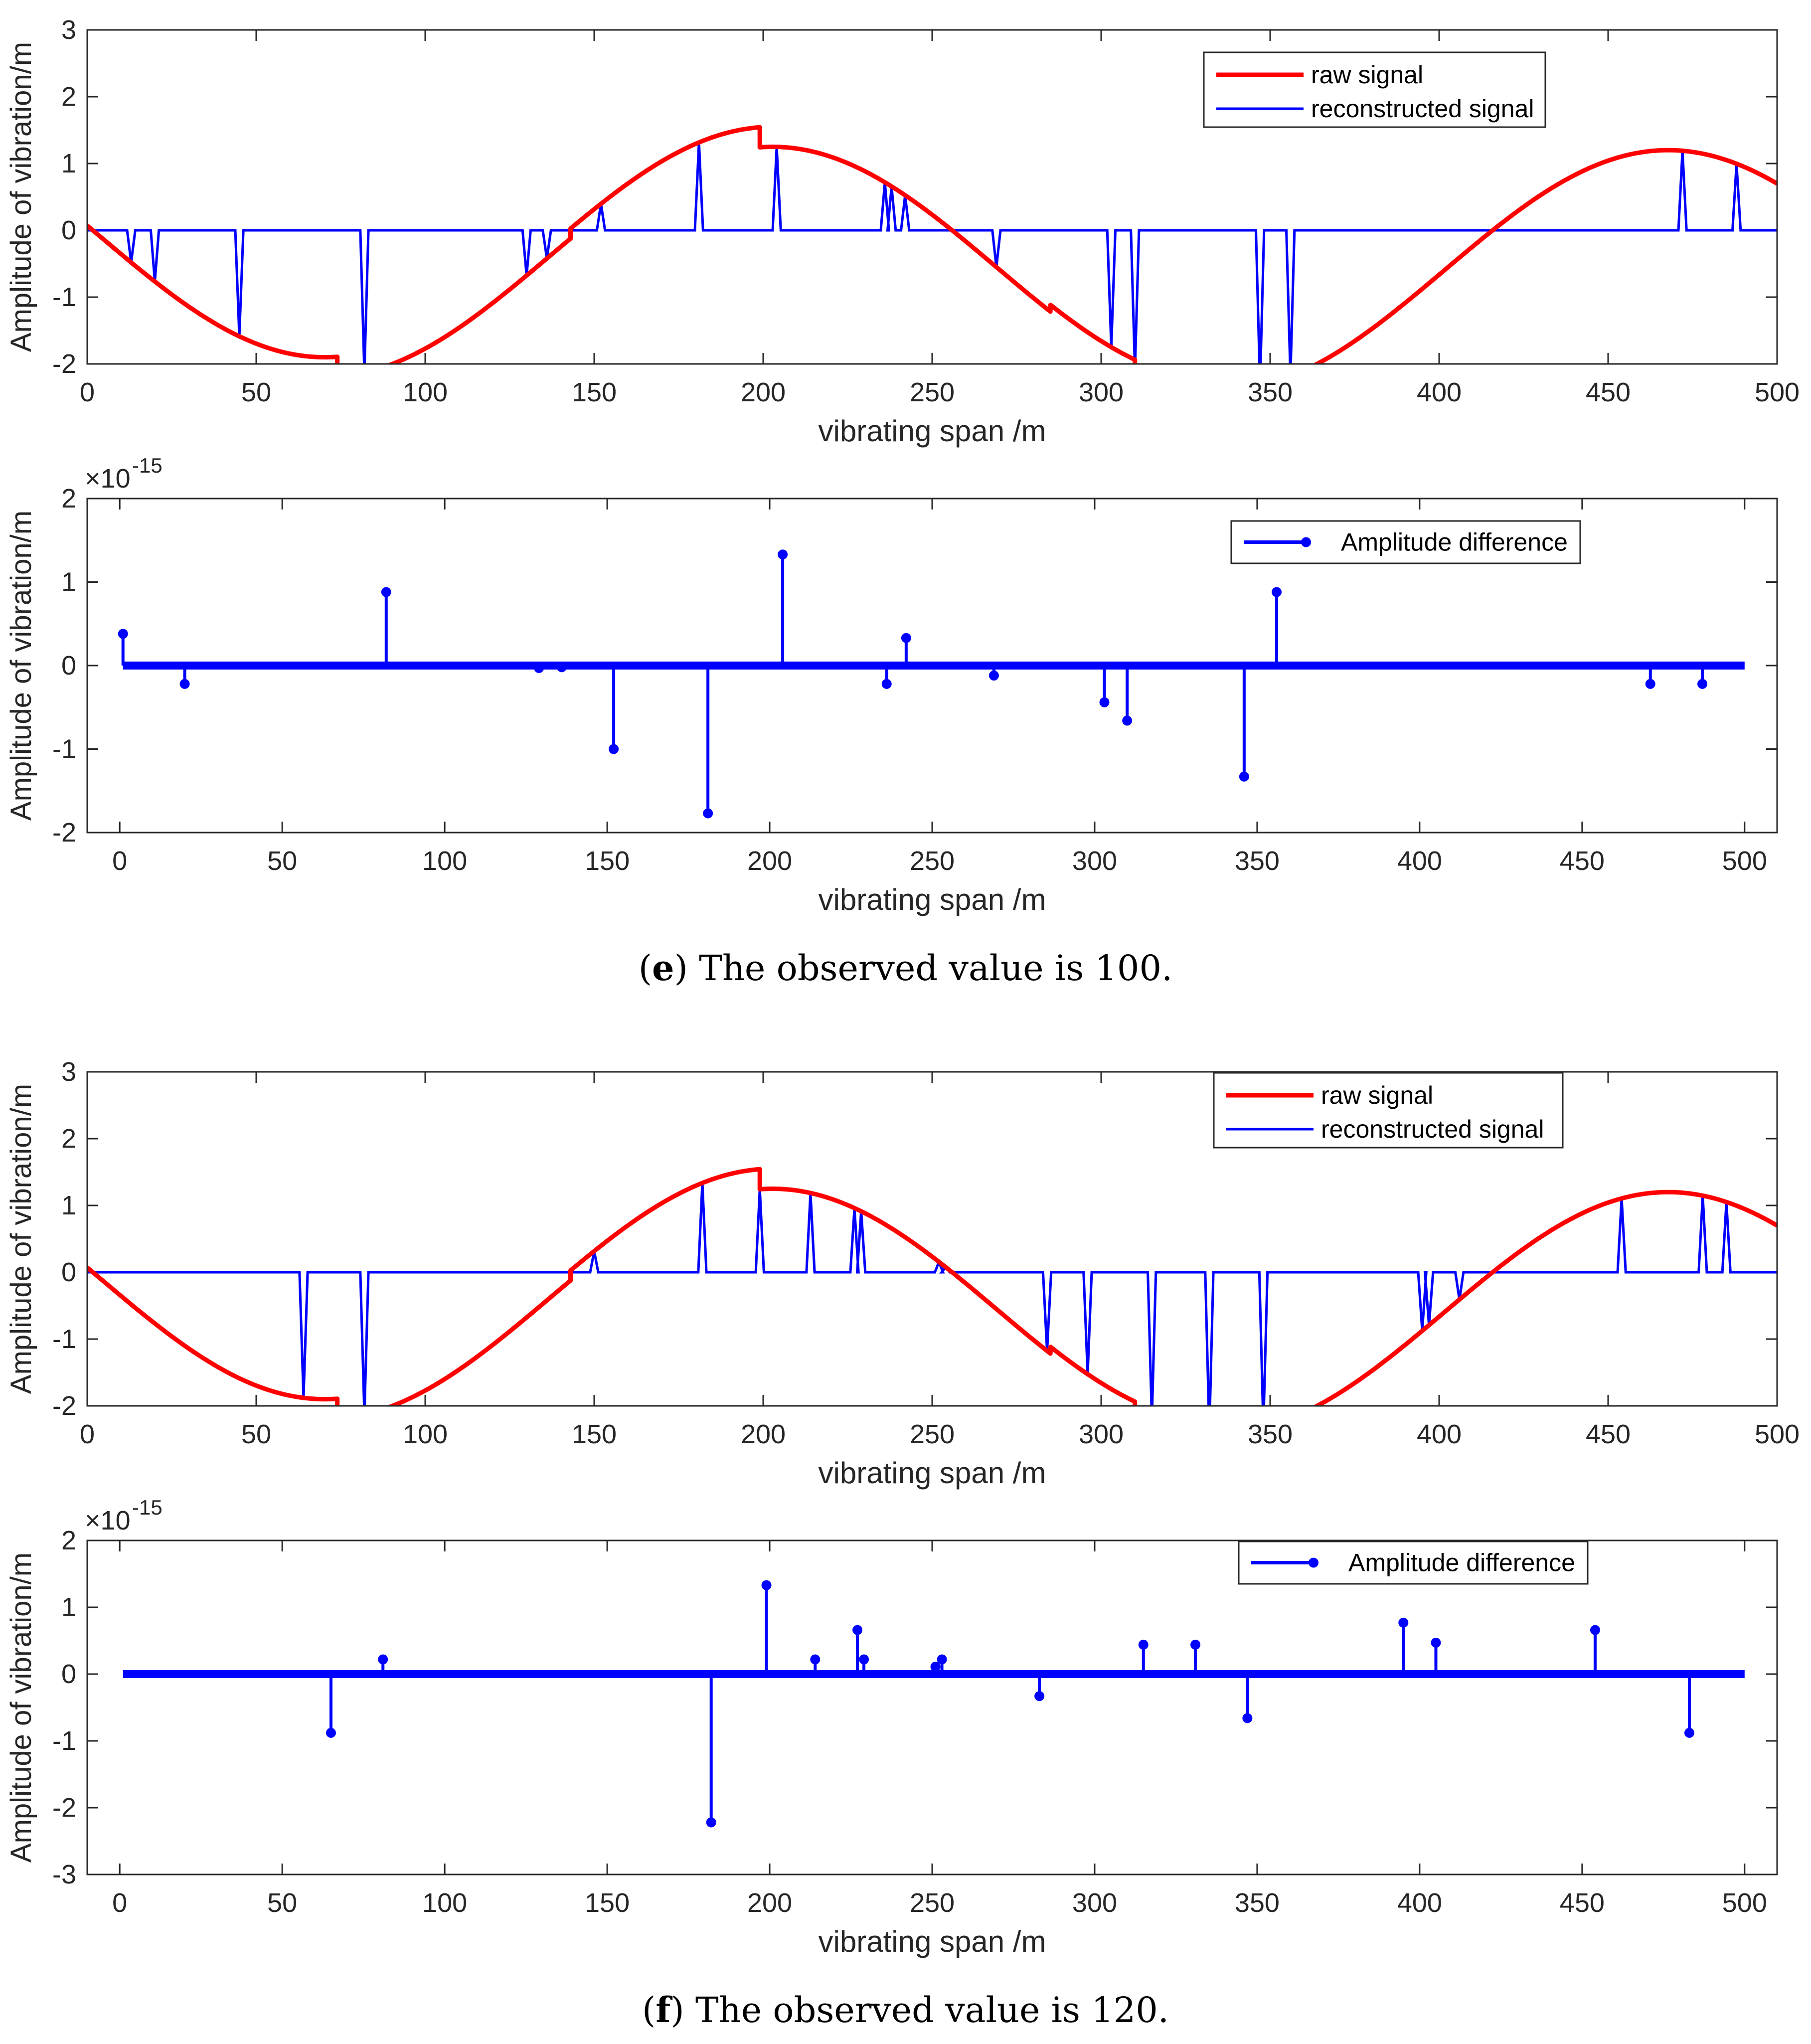 The height and width of the screenshot is (2044, 1811). I want to click on y-tick-label: 3, so click(69, 1072).